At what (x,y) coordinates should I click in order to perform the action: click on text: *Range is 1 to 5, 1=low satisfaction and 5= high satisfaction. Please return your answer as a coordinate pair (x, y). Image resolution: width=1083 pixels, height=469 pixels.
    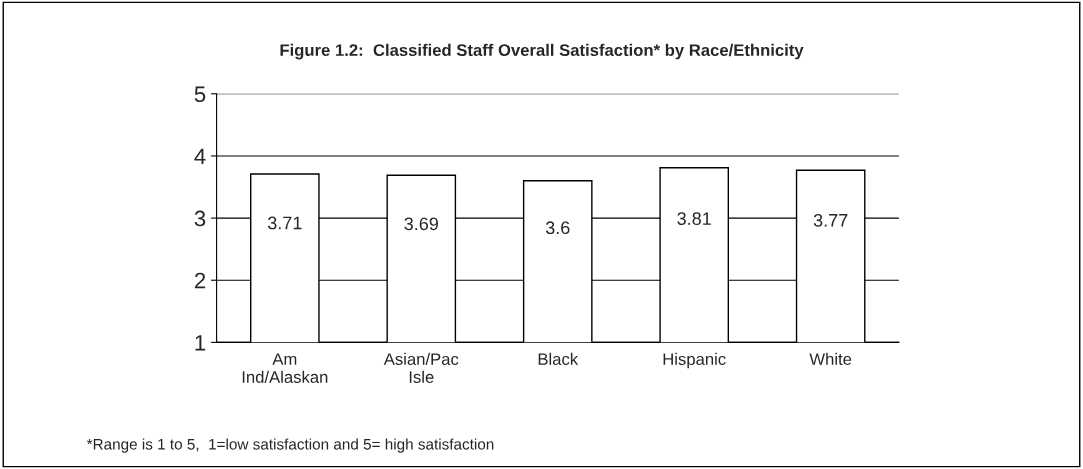
    Looking at the image, I should click on (290, 445).